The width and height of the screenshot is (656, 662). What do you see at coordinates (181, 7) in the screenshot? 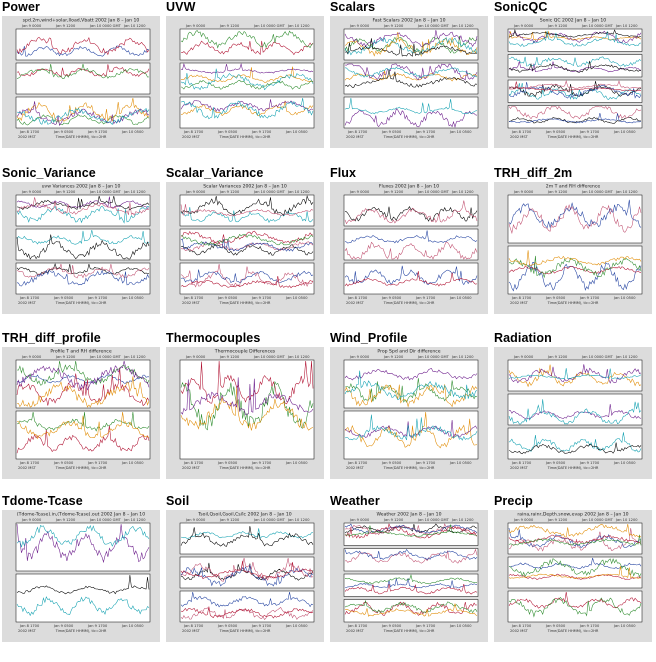
I see `plot-title: UVW` at bounding box center [181, 7].